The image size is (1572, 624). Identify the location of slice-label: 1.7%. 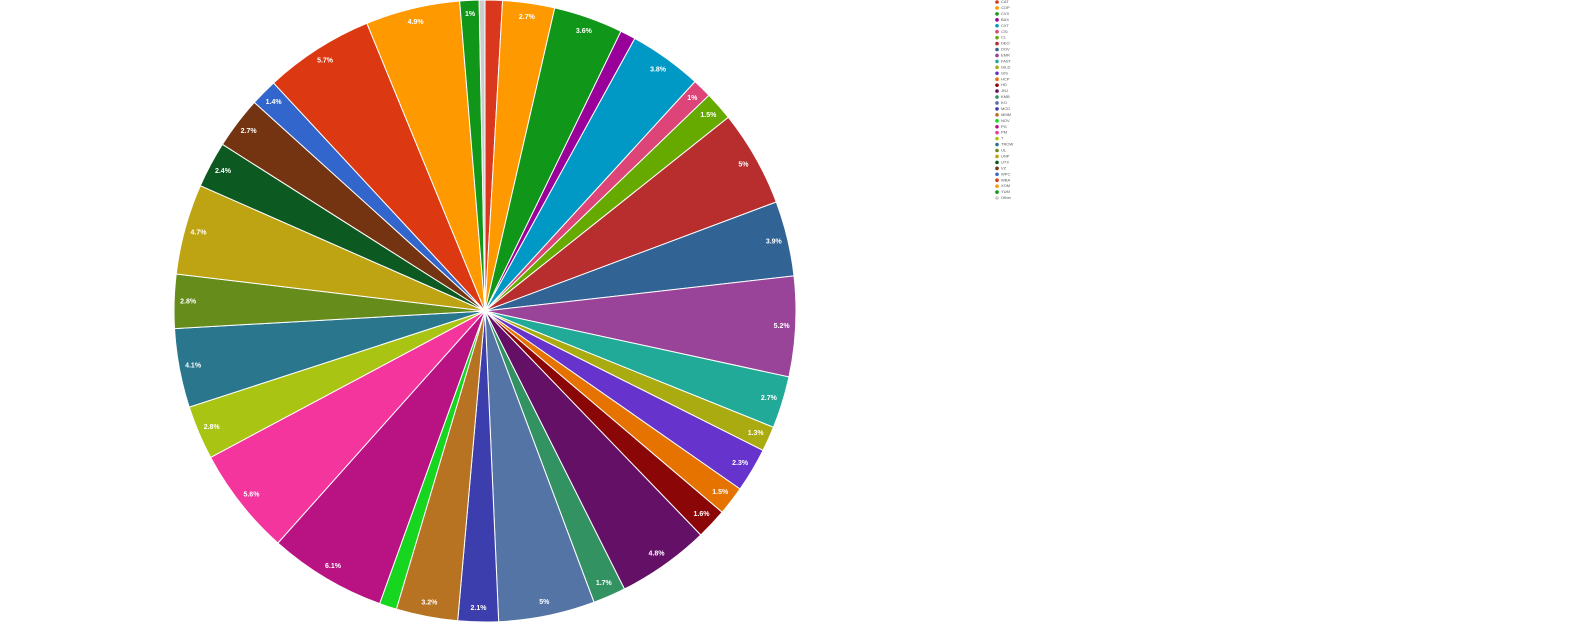
(604, 583).